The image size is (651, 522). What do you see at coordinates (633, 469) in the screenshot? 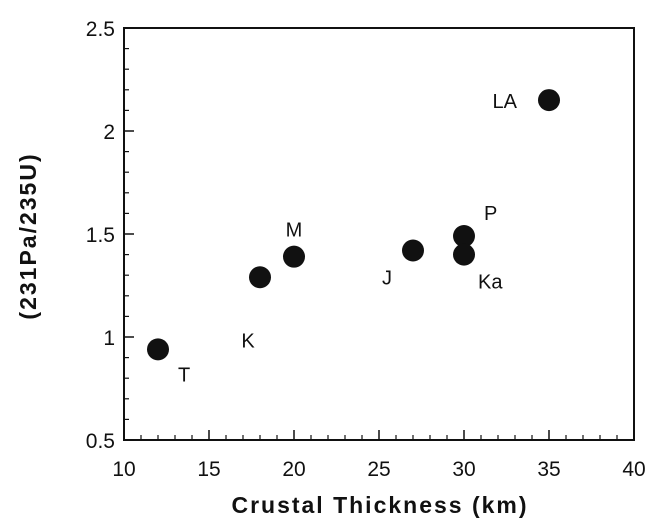
I see `x-tick-label: 40` at bounding box center [633, 469].